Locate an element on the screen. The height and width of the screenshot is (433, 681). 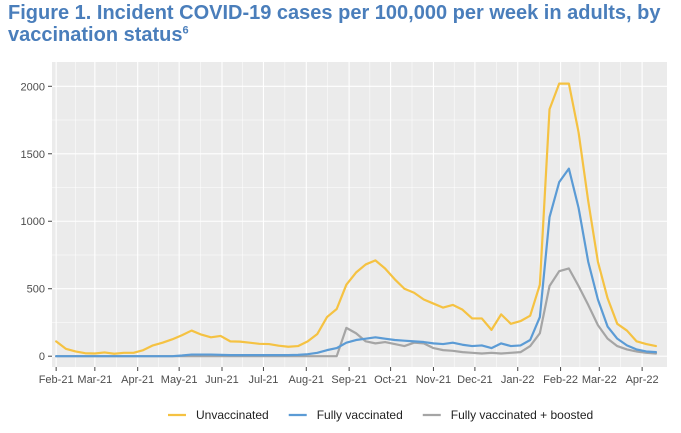
x-tick-label: Aug-21 is located at coordinates (306, 380).